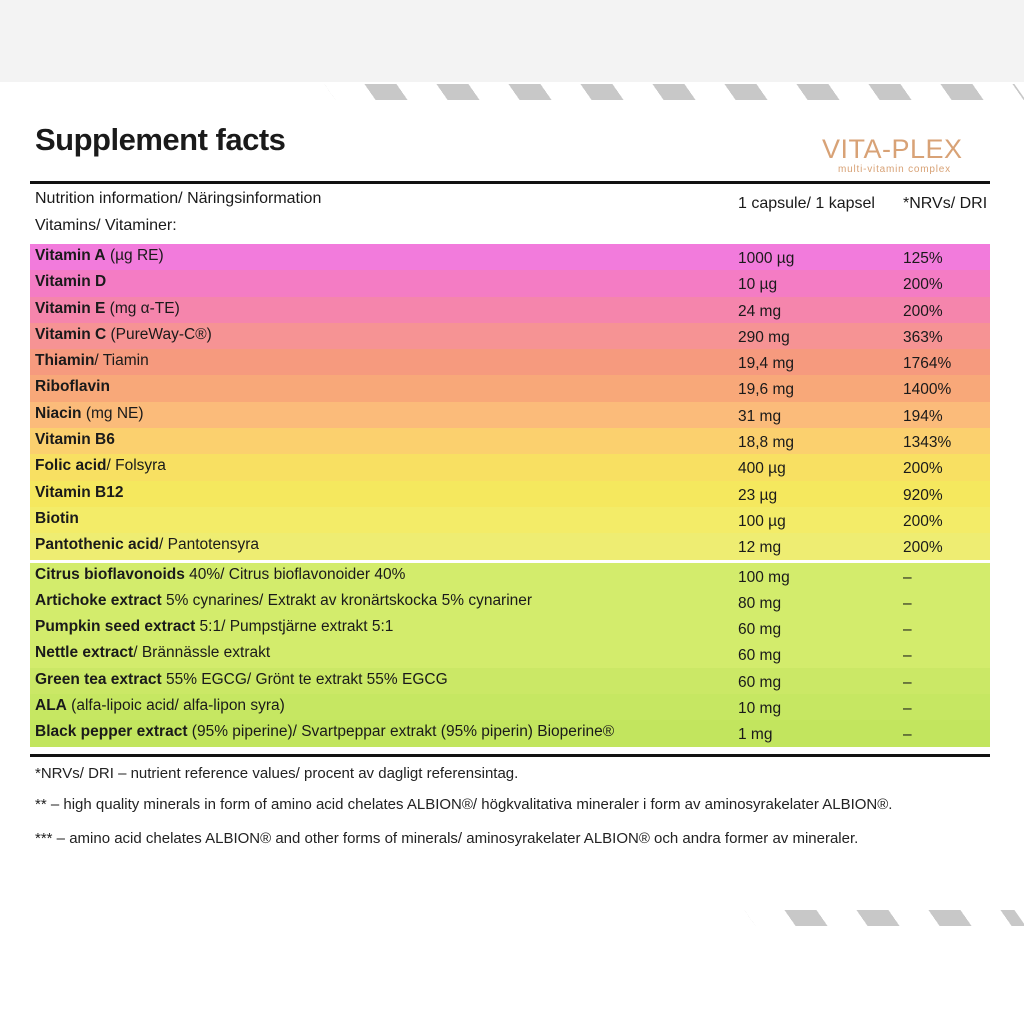 This screenshot has width=1024, height=1024. Describe the element at coordinates (304, 679) in the screenshot. I see `nutrient-detail: 55% EGCG/ Grönt te extrakt 55% EGCG` at that location.